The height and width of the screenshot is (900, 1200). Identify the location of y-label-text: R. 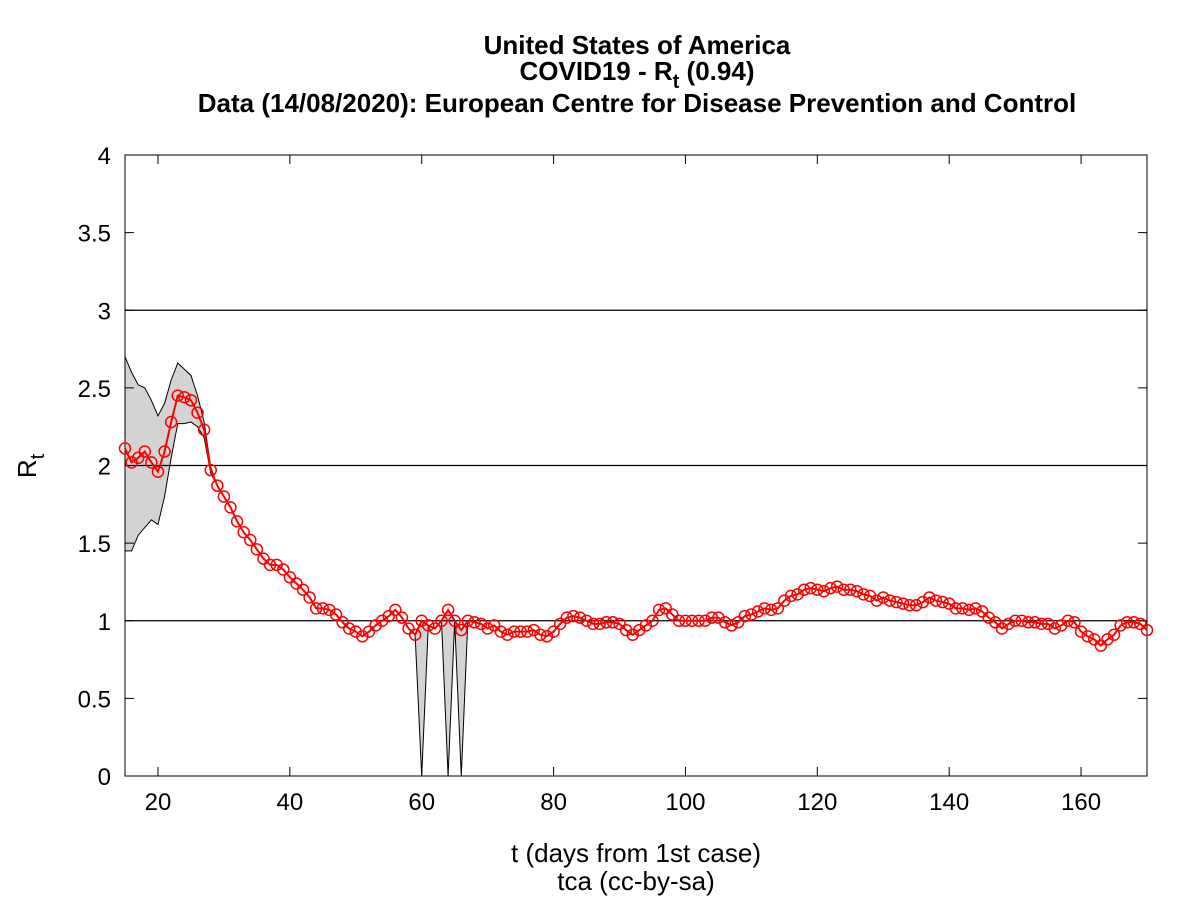
(27, 468).